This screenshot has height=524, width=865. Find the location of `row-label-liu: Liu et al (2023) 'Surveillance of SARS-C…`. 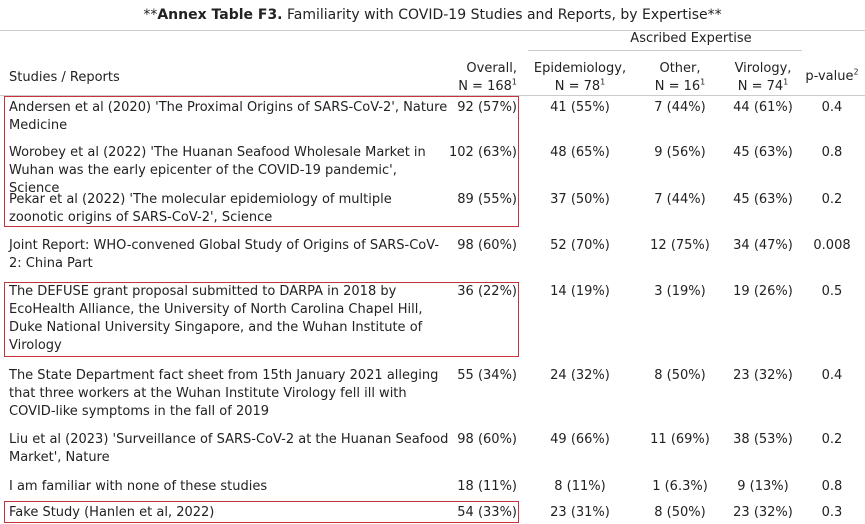

row-label-liu: Liu et al (2023) 'Surveillance of SARS-C… is located at coordinates (229, 448).